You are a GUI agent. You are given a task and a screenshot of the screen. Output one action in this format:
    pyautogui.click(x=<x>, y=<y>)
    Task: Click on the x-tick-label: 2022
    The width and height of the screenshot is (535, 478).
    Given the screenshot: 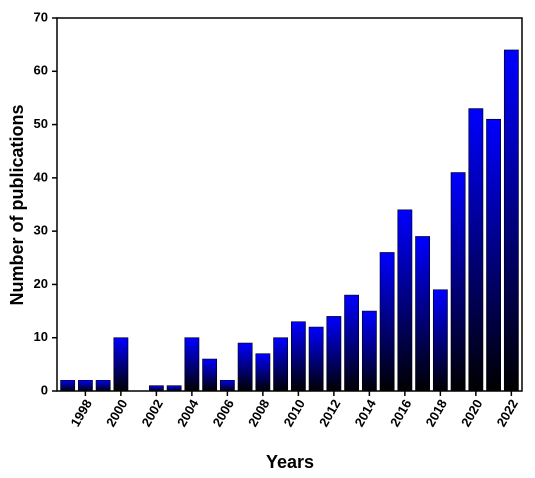 What is the action you would take?
    pyautogui.click(x=506, y=413)
    